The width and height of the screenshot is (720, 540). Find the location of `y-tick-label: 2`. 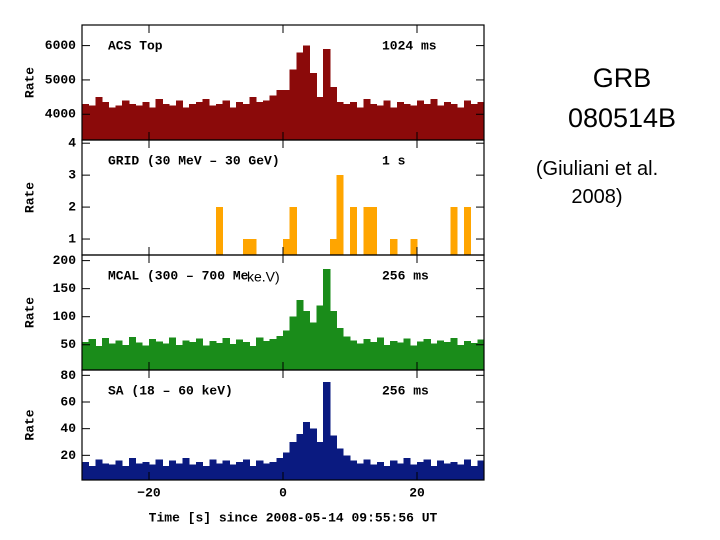

y-tick-label: 2 is located at coordinates (72, 207).